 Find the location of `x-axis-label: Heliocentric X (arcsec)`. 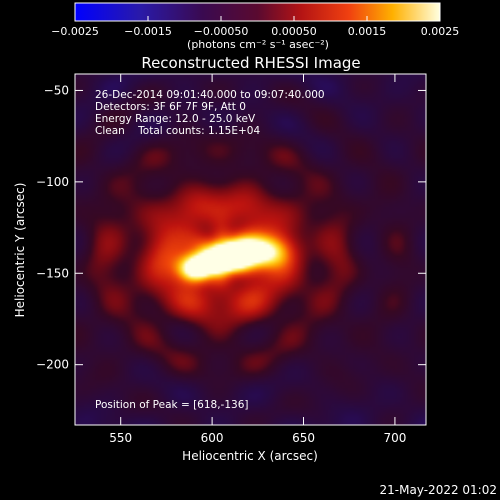

x-axis-label: Heliocentric X (arcsec) is located at coordinates (250, 456).